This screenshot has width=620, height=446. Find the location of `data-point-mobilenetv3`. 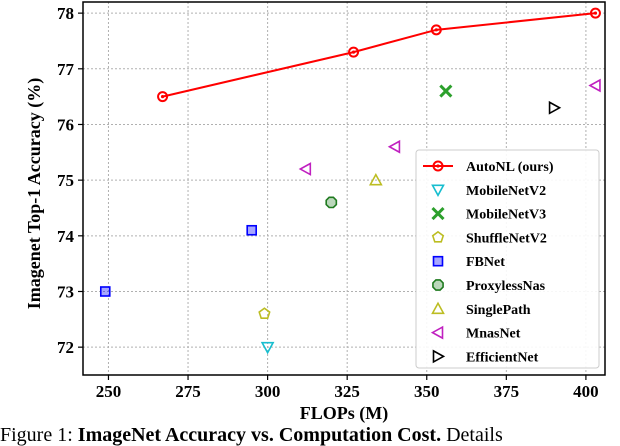

data-point-mobilenetv3 is located at coordinates (446, 91).